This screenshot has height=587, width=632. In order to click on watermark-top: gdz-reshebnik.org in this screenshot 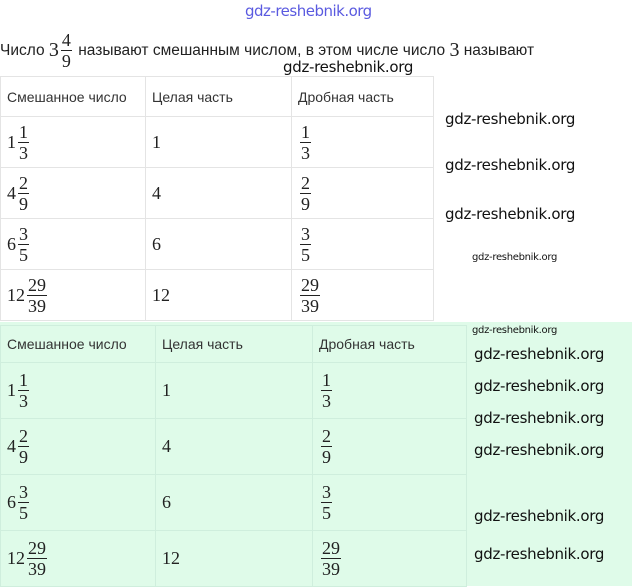, I will do `click(308, 11)`.